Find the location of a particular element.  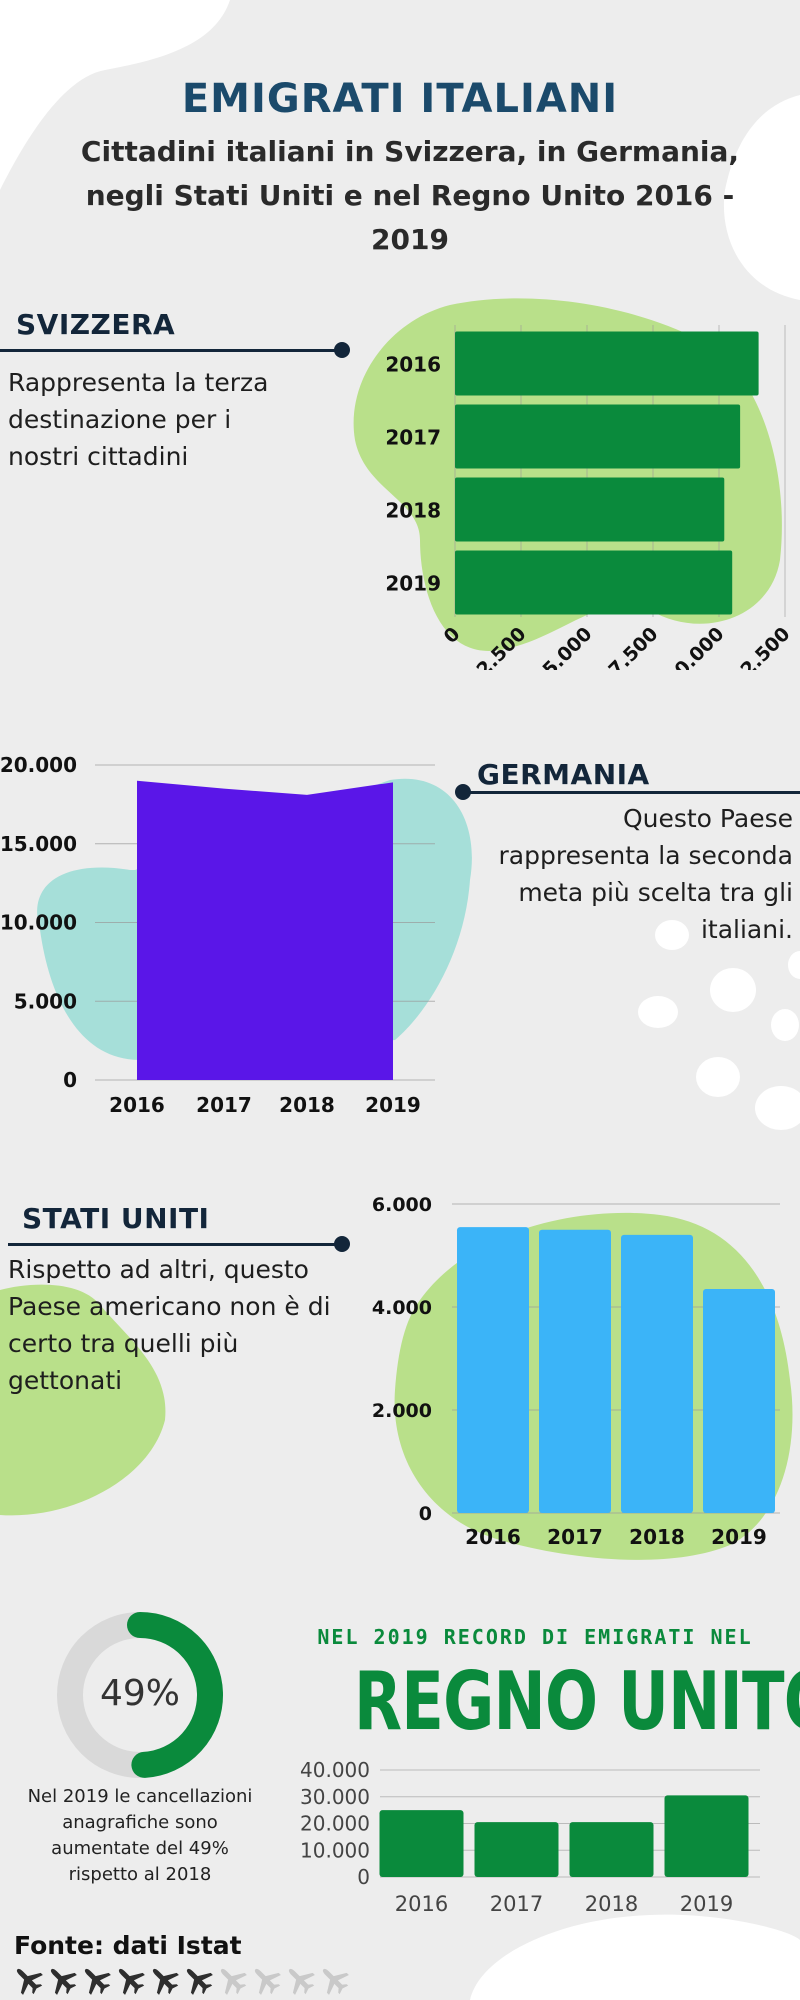

bottom-right-blob is located at coordinates (635, 1957).